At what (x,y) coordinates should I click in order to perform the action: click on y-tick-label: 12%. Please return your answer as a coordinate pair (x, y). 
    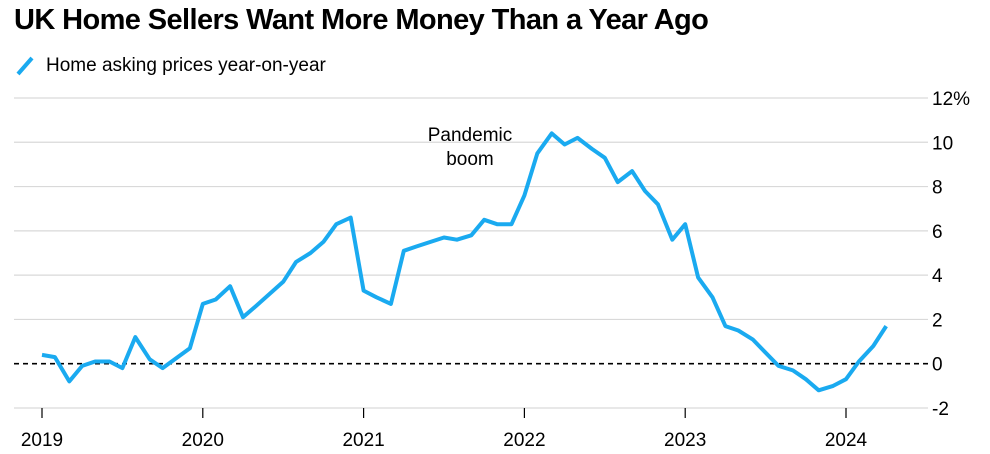
    Looking at the image, I should click on (951, 99).